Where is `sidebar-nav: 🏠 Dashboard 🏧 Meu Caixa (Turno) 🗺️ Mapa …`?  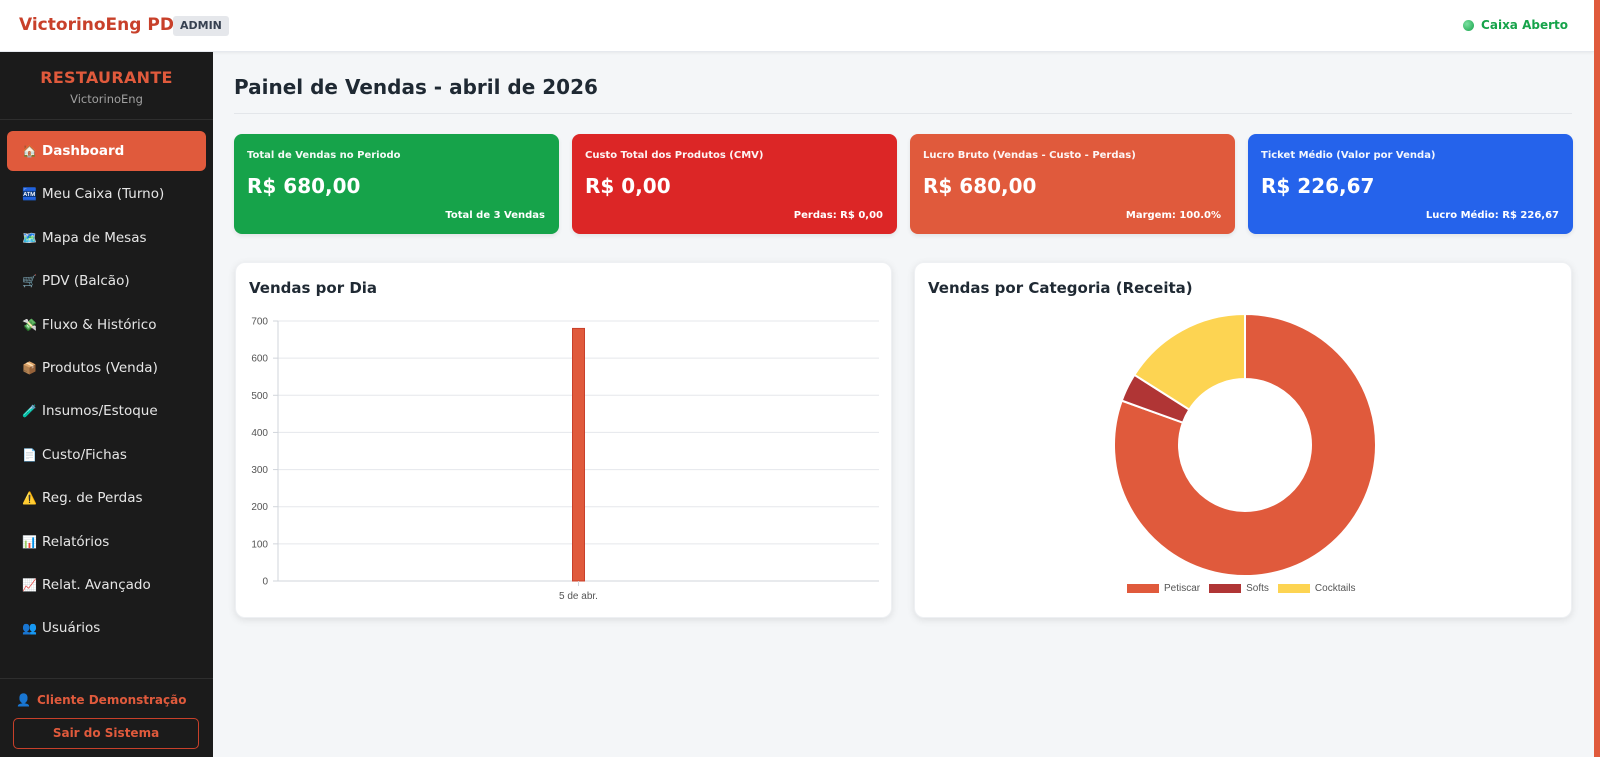
sidebar-nav: 🏠 Dashboard 🏧 Meu Caixa (Turno) 🗺️ Mapa … is located at coordinates (106, 391).